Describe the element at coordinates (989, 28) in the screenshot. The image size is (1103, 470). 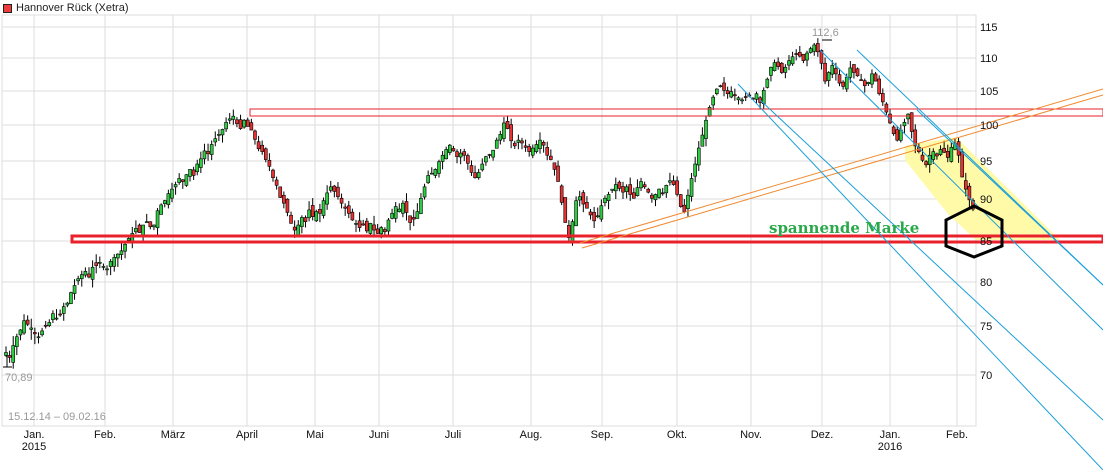
I see `y-tick-label: 115` at that location.